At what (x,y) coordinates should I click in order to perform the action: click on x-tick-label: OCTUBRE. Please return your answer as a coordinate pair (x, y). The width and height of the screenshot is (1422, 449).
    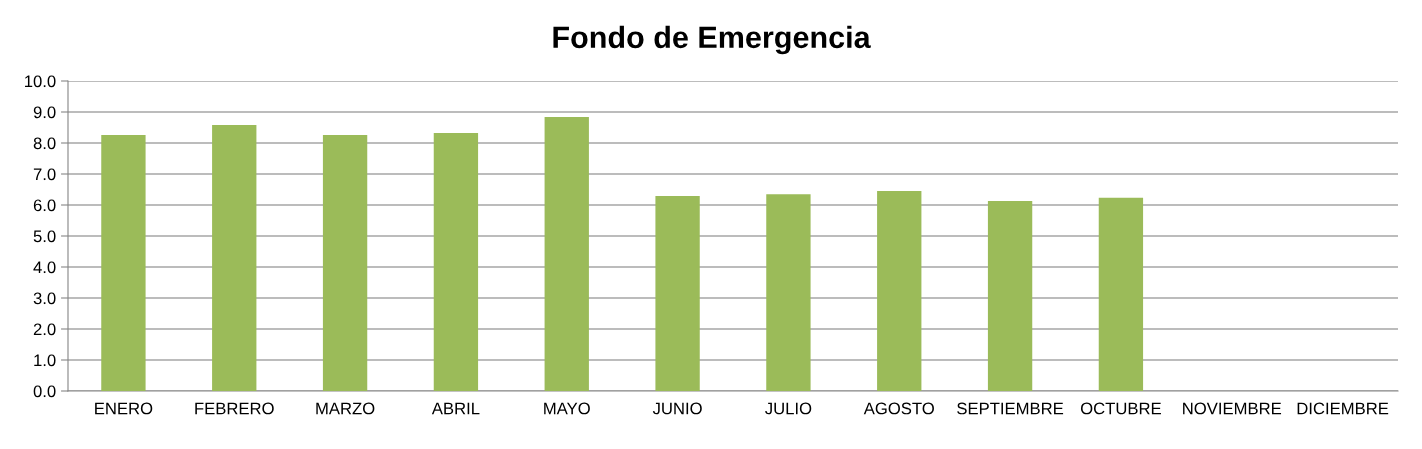
    Looking at the image, I should click on (1120, 408).